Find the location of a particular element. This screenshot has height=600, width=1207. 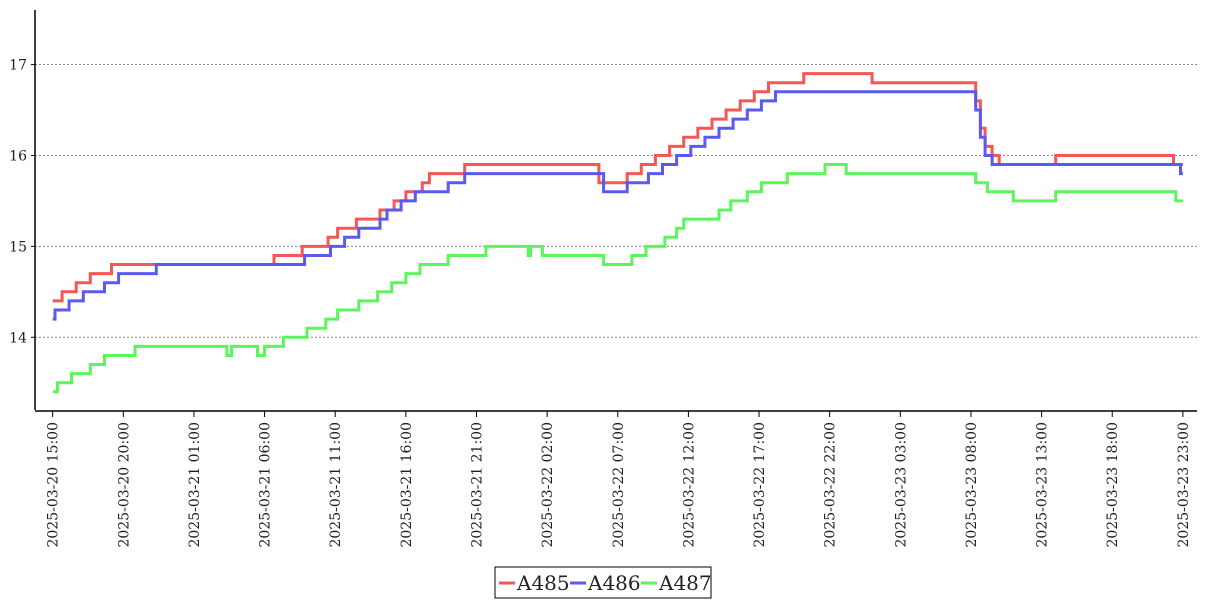

legend: A485 A486 A487 is located at coordinates (603, 582).